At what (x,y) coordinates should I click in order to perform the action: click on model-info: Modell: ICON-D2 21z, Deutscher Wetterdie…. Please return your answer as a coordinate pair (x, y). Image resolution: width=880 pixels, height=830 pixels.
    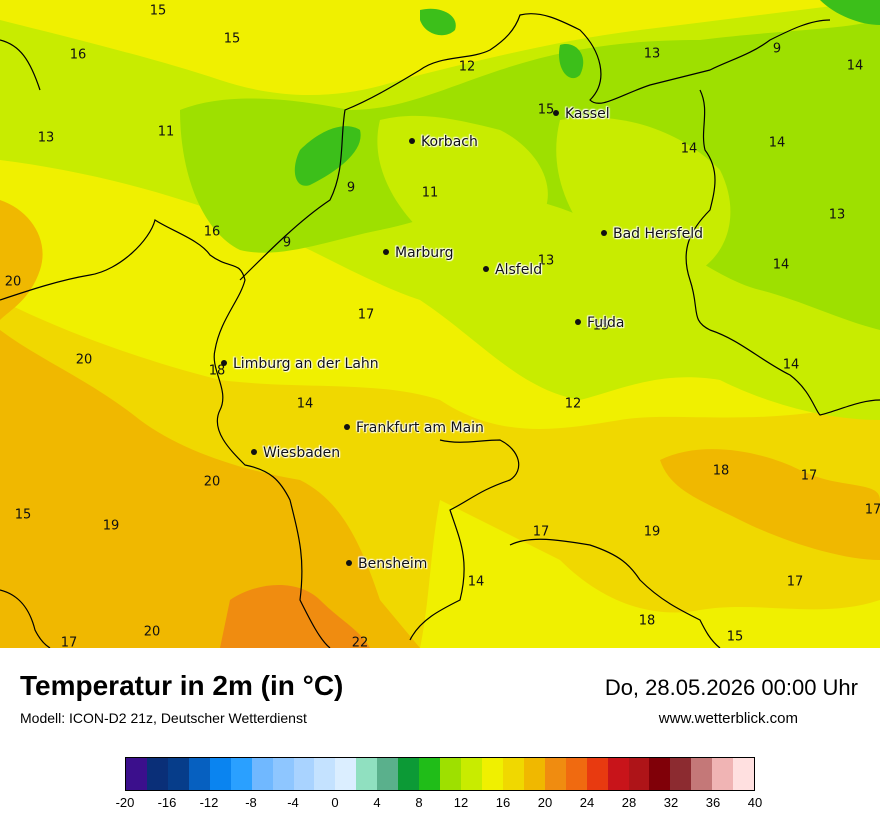
    Looking at the image, I should click on (163, 718).